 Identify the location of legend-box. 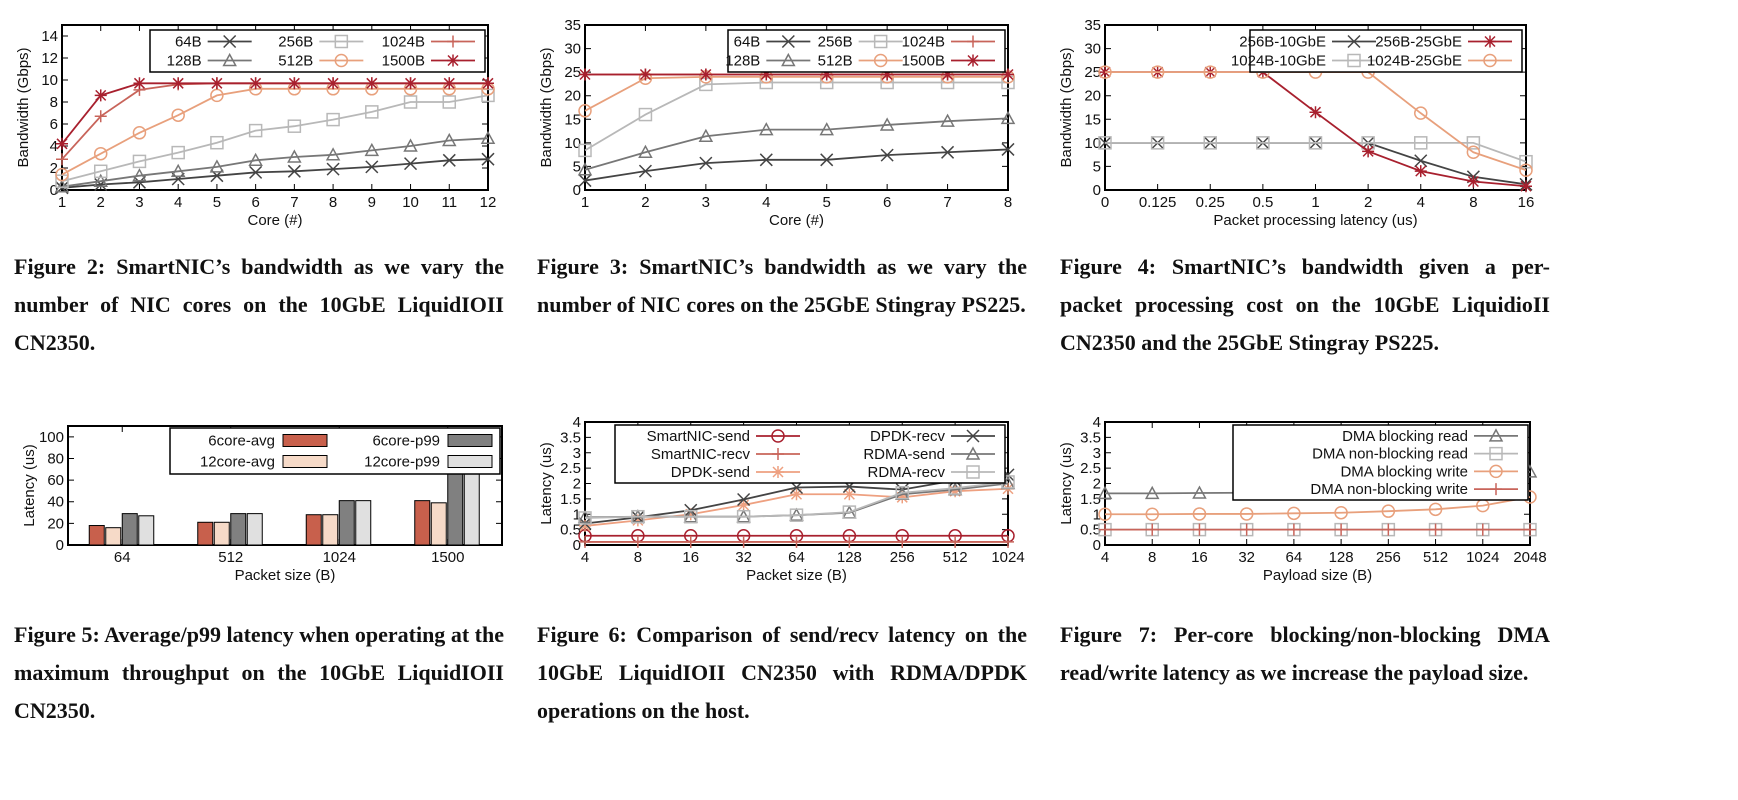
(866, 51).